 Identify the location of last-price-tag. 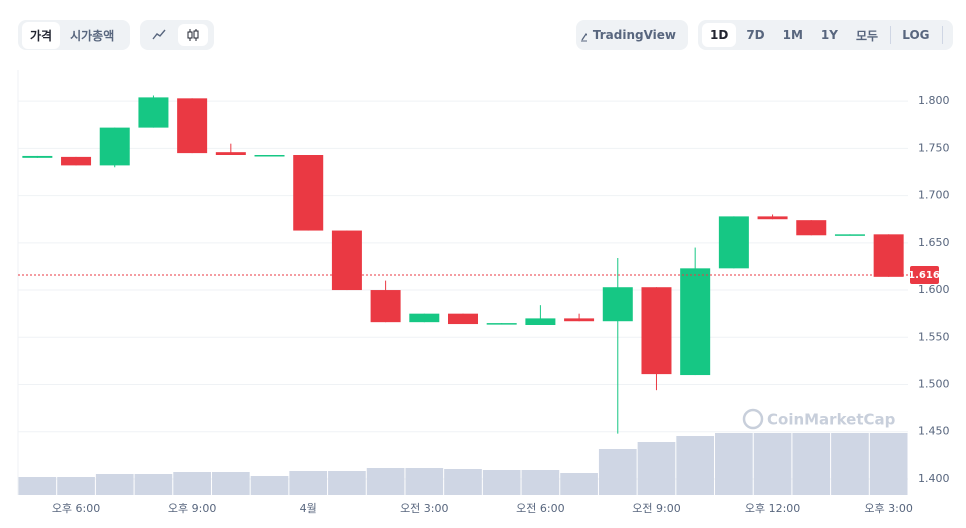
(924, 274).